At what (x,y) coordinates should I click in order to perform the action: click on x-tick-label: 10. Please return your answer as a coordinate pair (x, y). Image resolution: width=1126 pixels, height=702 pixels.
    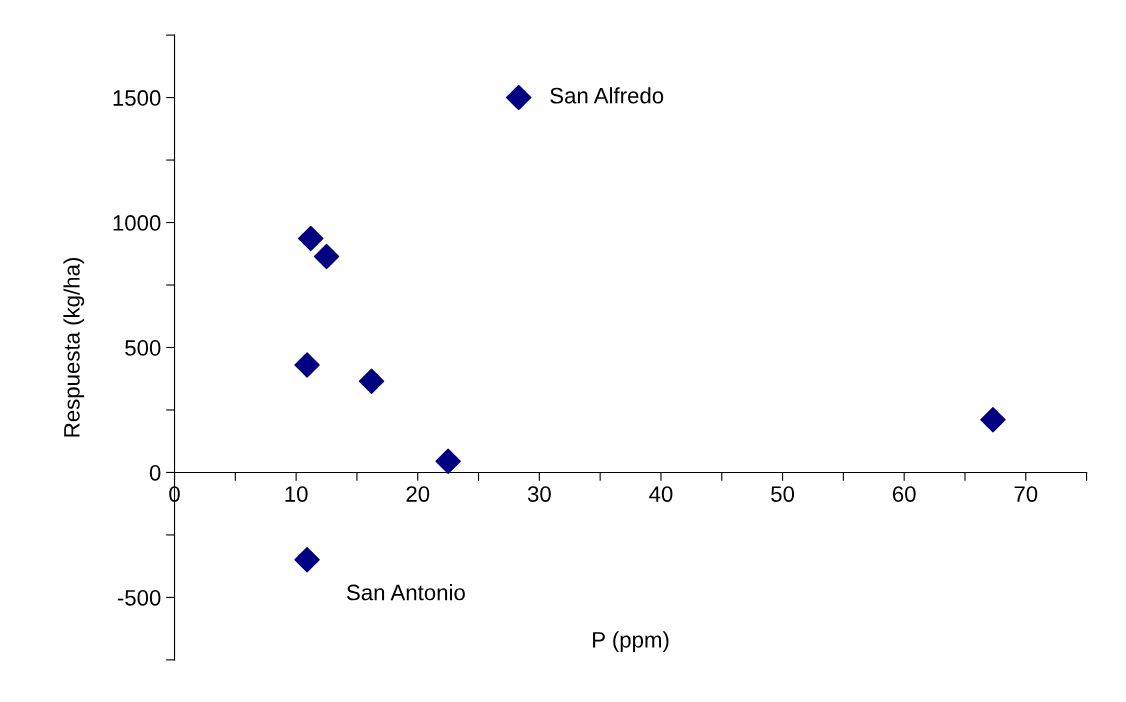
    Looking at the image, I should click on (296, 494).